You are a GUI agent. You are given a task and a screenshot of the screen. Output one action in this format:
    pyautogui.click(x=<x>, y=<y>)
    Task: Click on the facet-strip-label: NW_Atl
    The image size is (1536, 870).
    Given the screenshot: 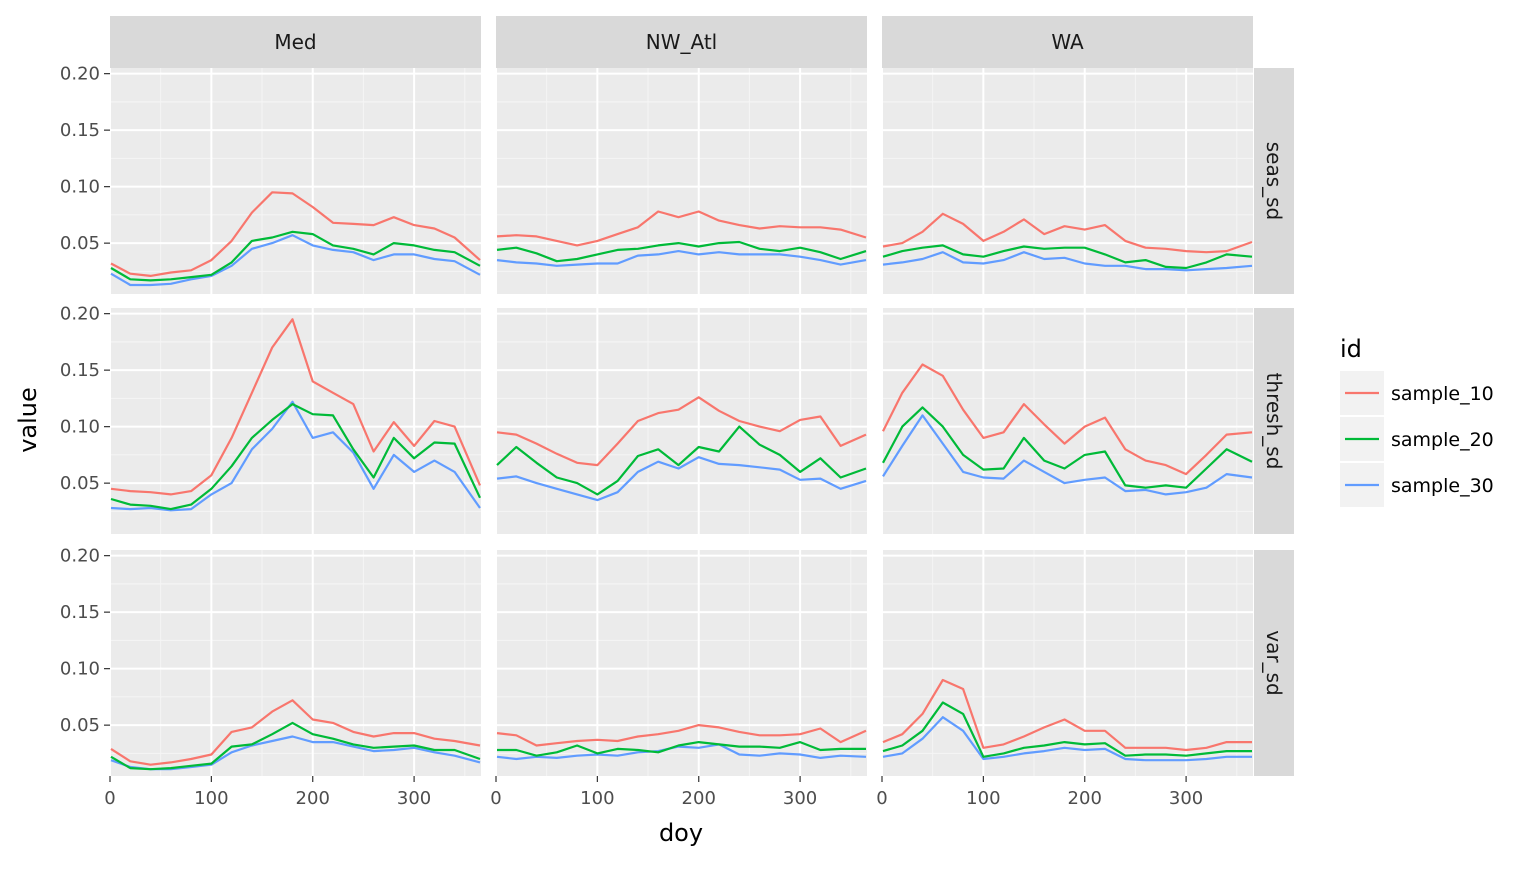 What is the action you would take?
    pyautogui.click(x=681, y=42)
    